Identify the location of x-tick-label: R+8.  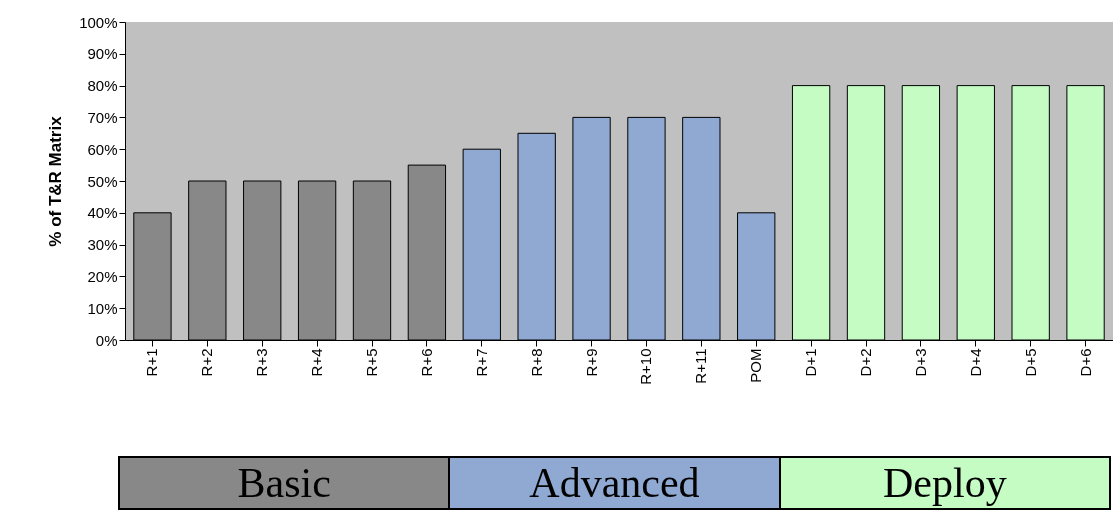
(536, 362).